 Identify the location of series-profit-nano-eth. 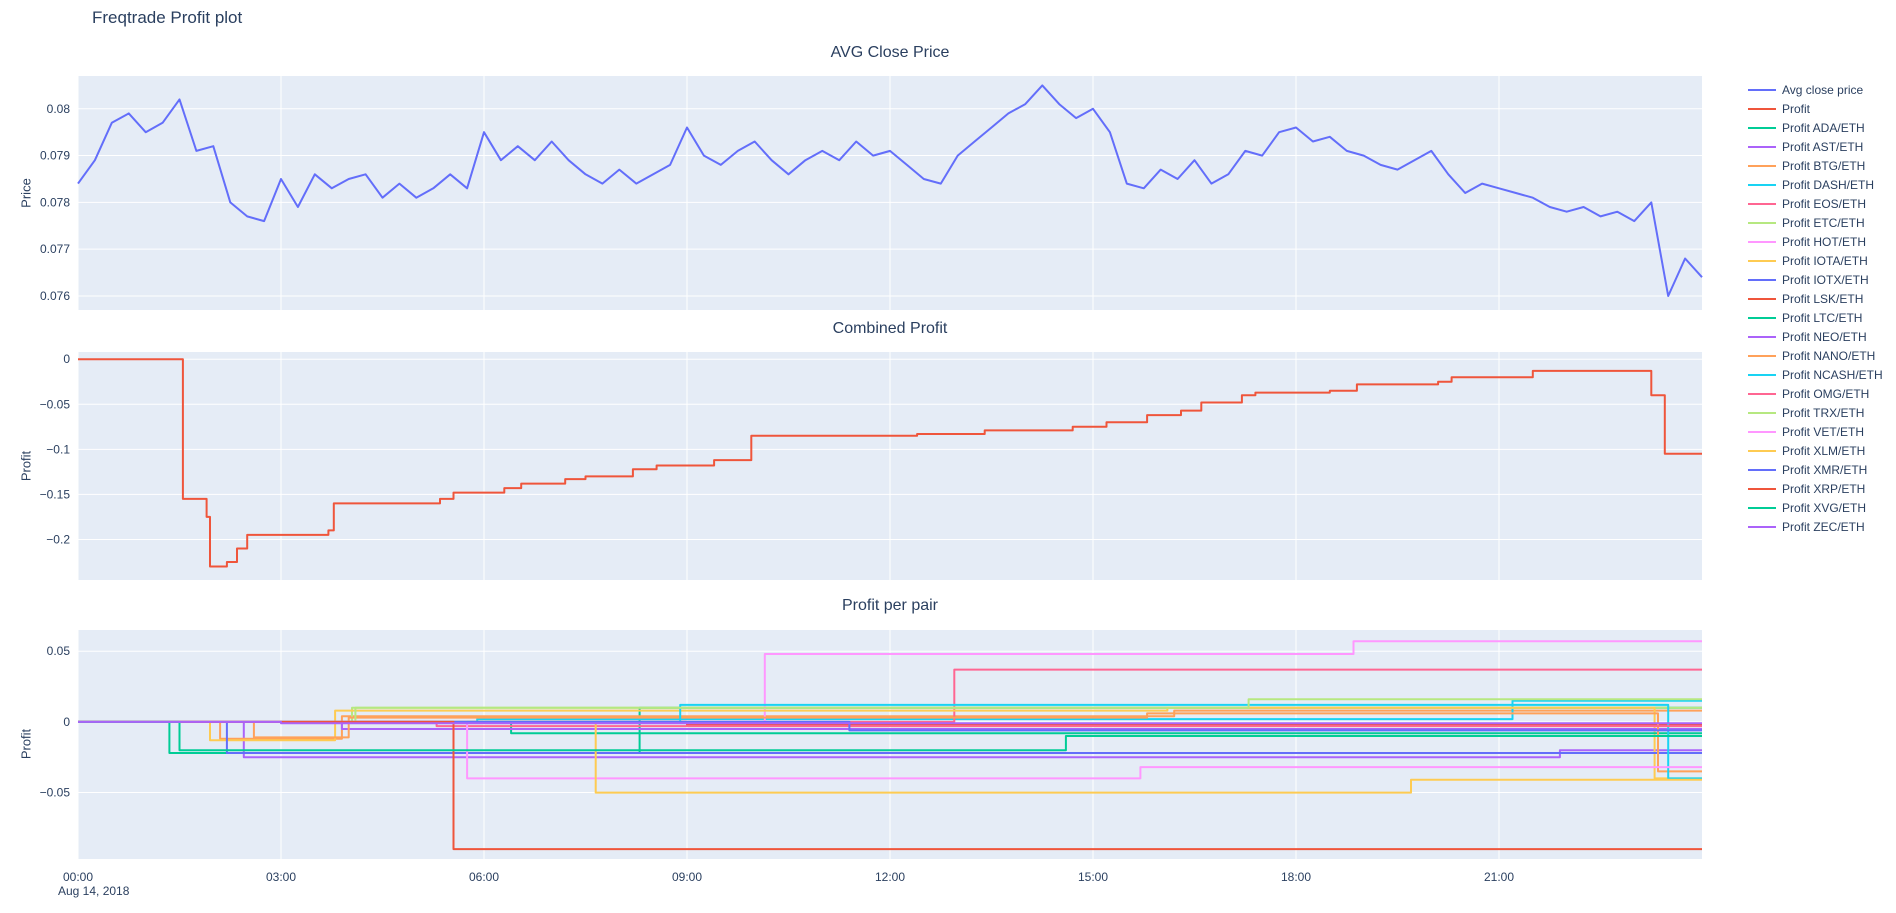
(890, 742).